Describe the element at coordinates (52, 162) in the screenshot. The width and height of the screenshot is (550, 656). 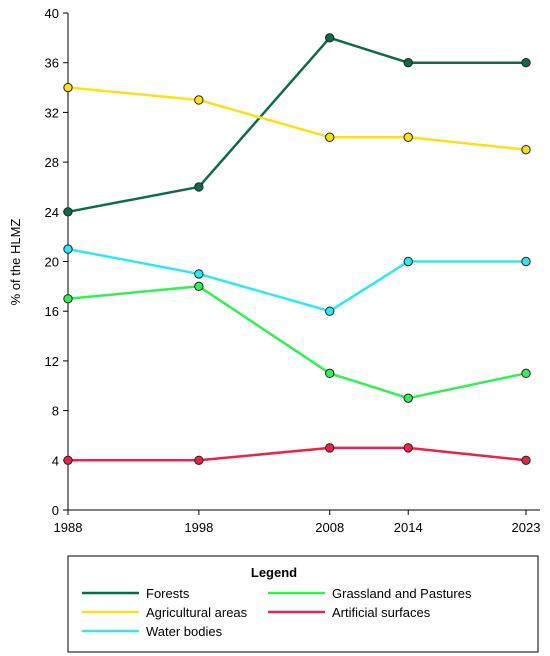
I see `y-tick-label: 28` at that location.